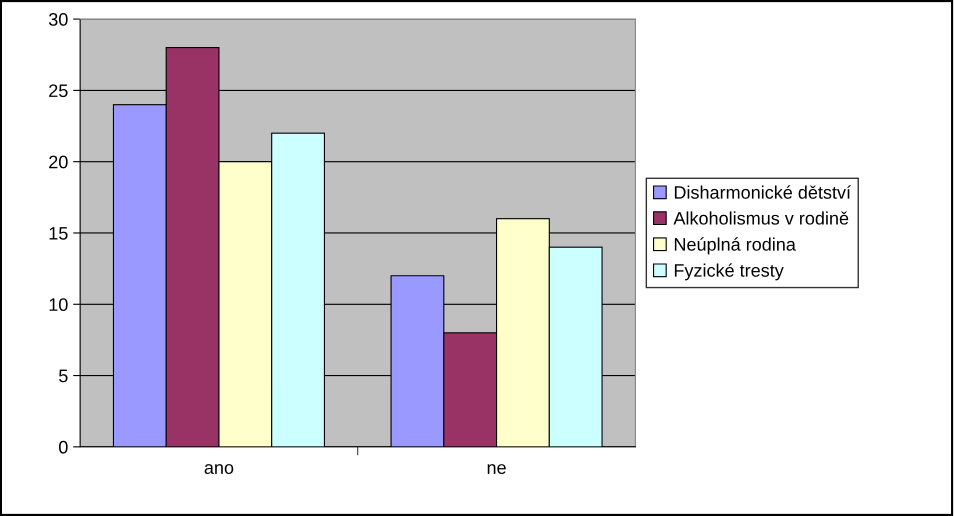 The image size is (954, 516). Describe the element at coordinates (497, 469) in the screenshot. I see `x-tick-label: ne` at that location.